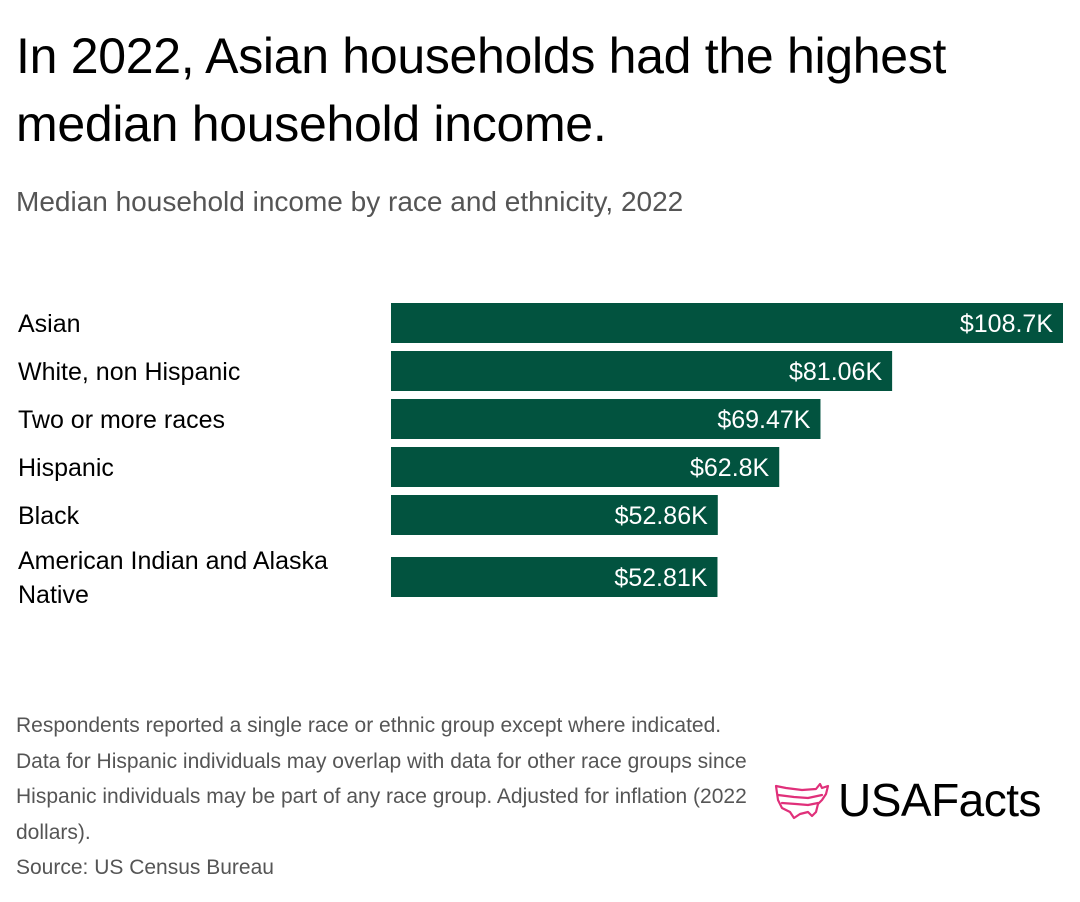 Image resolution: width=1080 pixels, height=902 pixels. Describe the element at coordinates (802, 801) in the screenshot. I see `usa-map-icon` at that location.